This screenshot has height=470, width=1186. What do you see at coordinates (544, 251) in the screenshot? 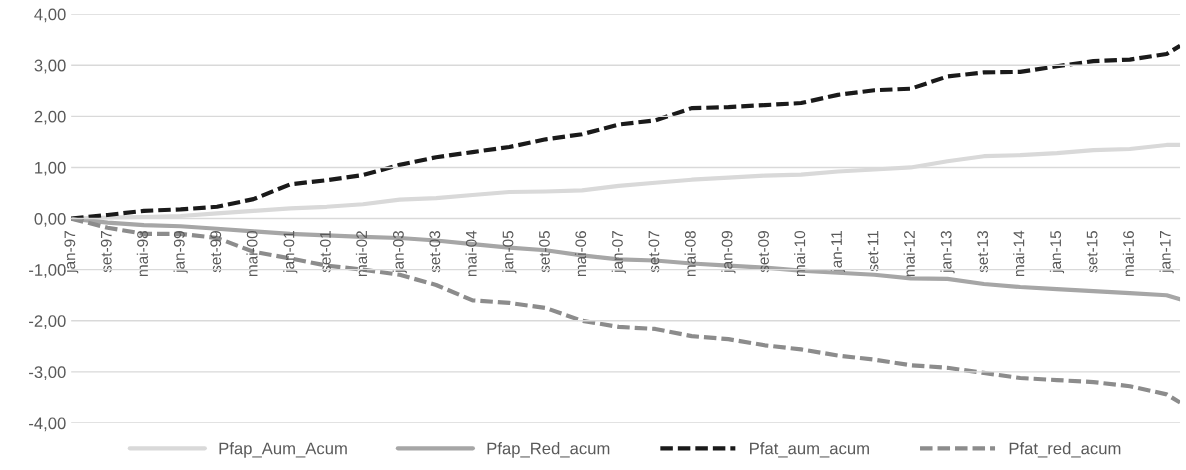
I see `x-tick-label: set-05` at bounding box center [544, 251].